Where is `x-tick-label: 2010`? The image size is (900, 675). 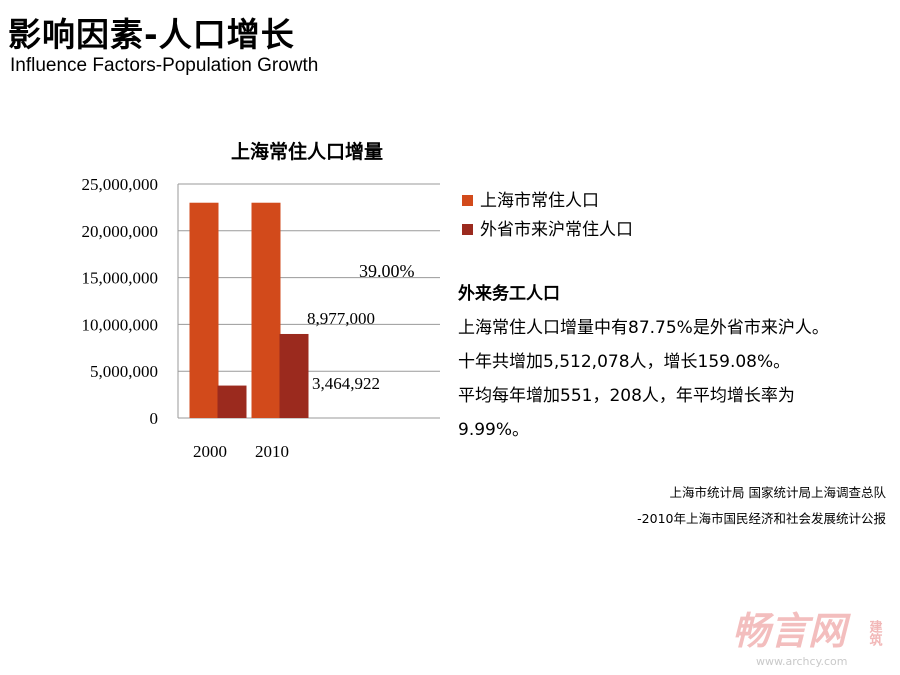 x-tick-label: 2010 is located at coordinates (272, 451).